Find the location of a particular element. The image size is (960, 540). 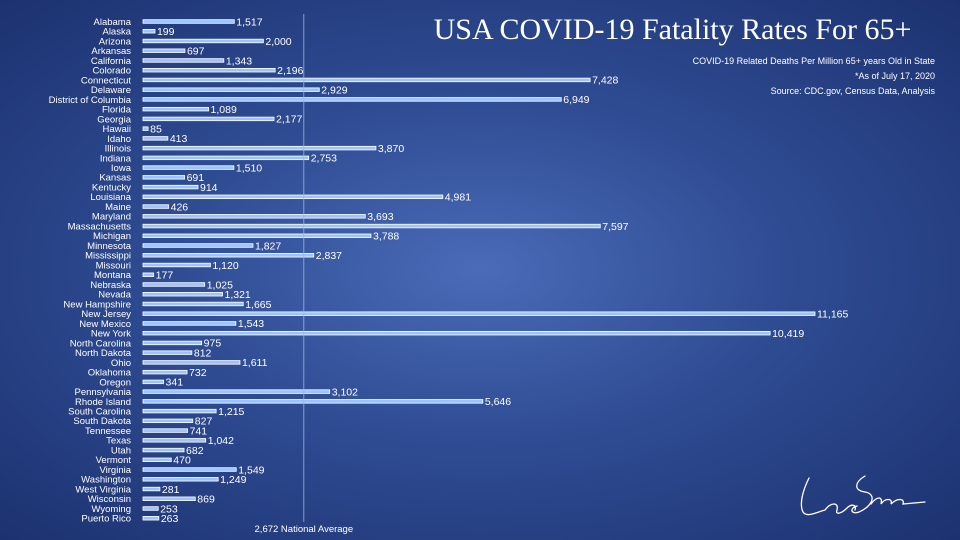

category-label: Florida is located at coordinates (117, 110).